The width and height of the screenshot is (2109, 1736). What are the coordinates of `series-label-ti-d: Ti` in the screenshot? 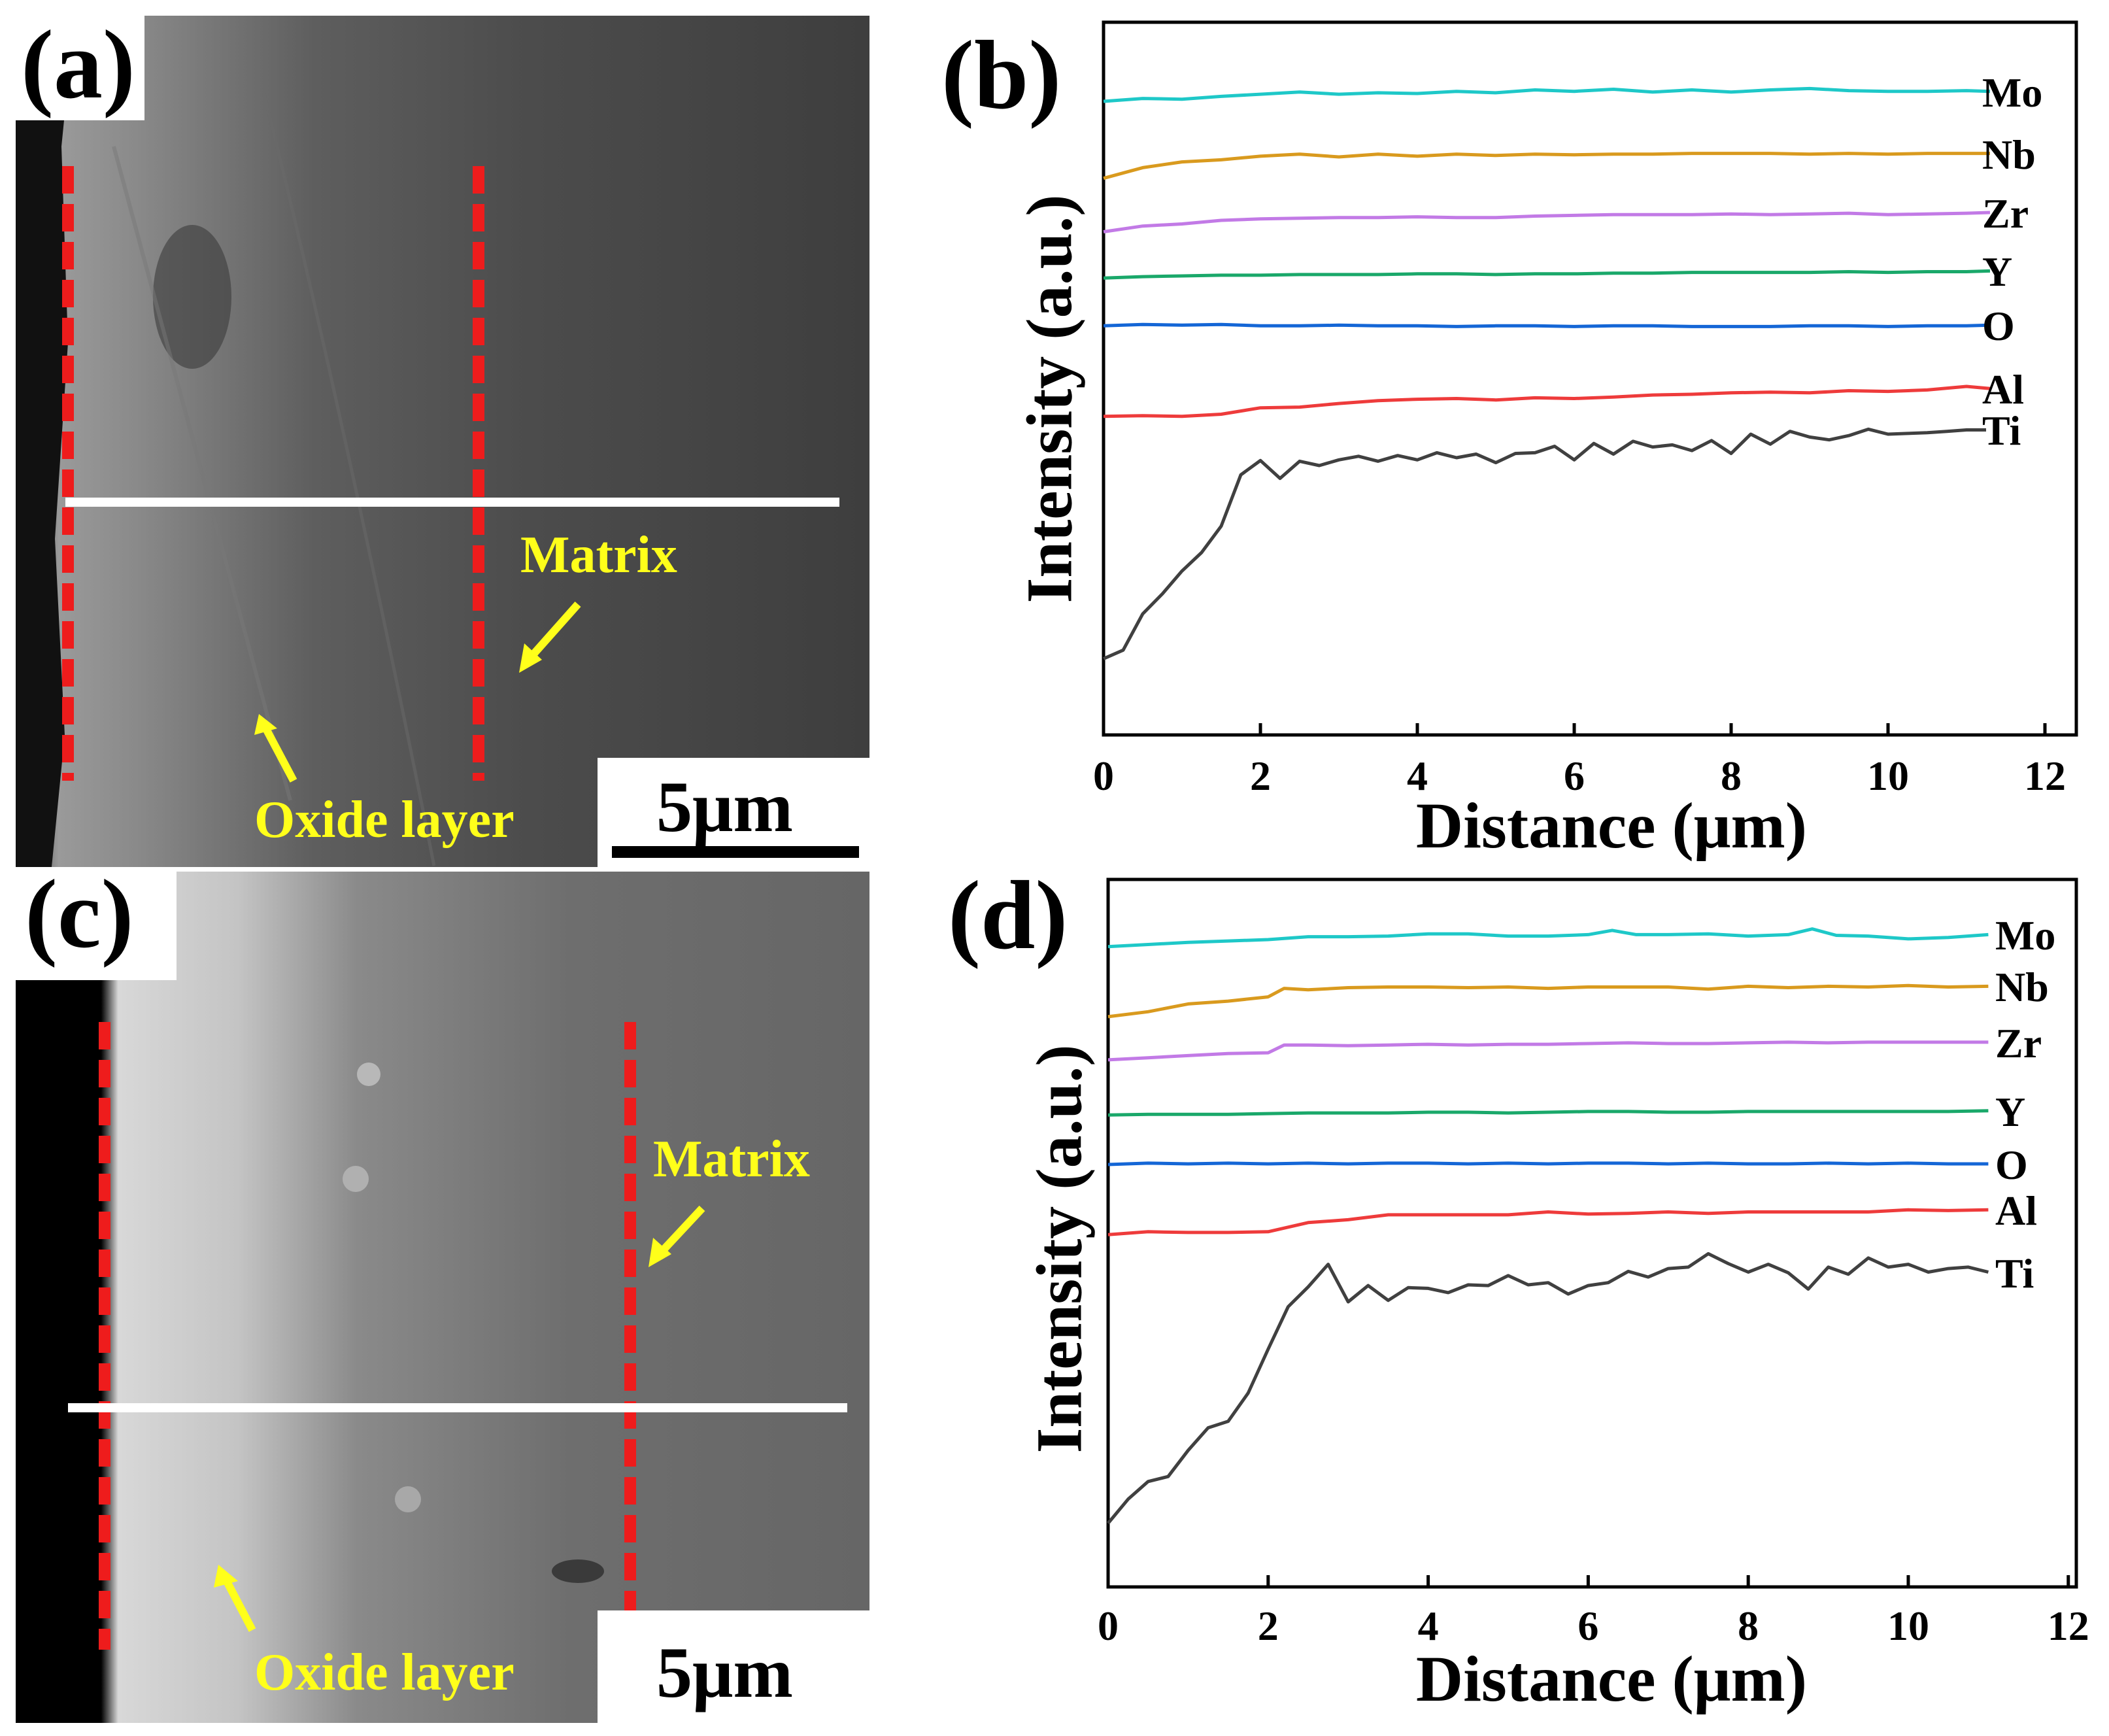 It's located at (2014, 1274).